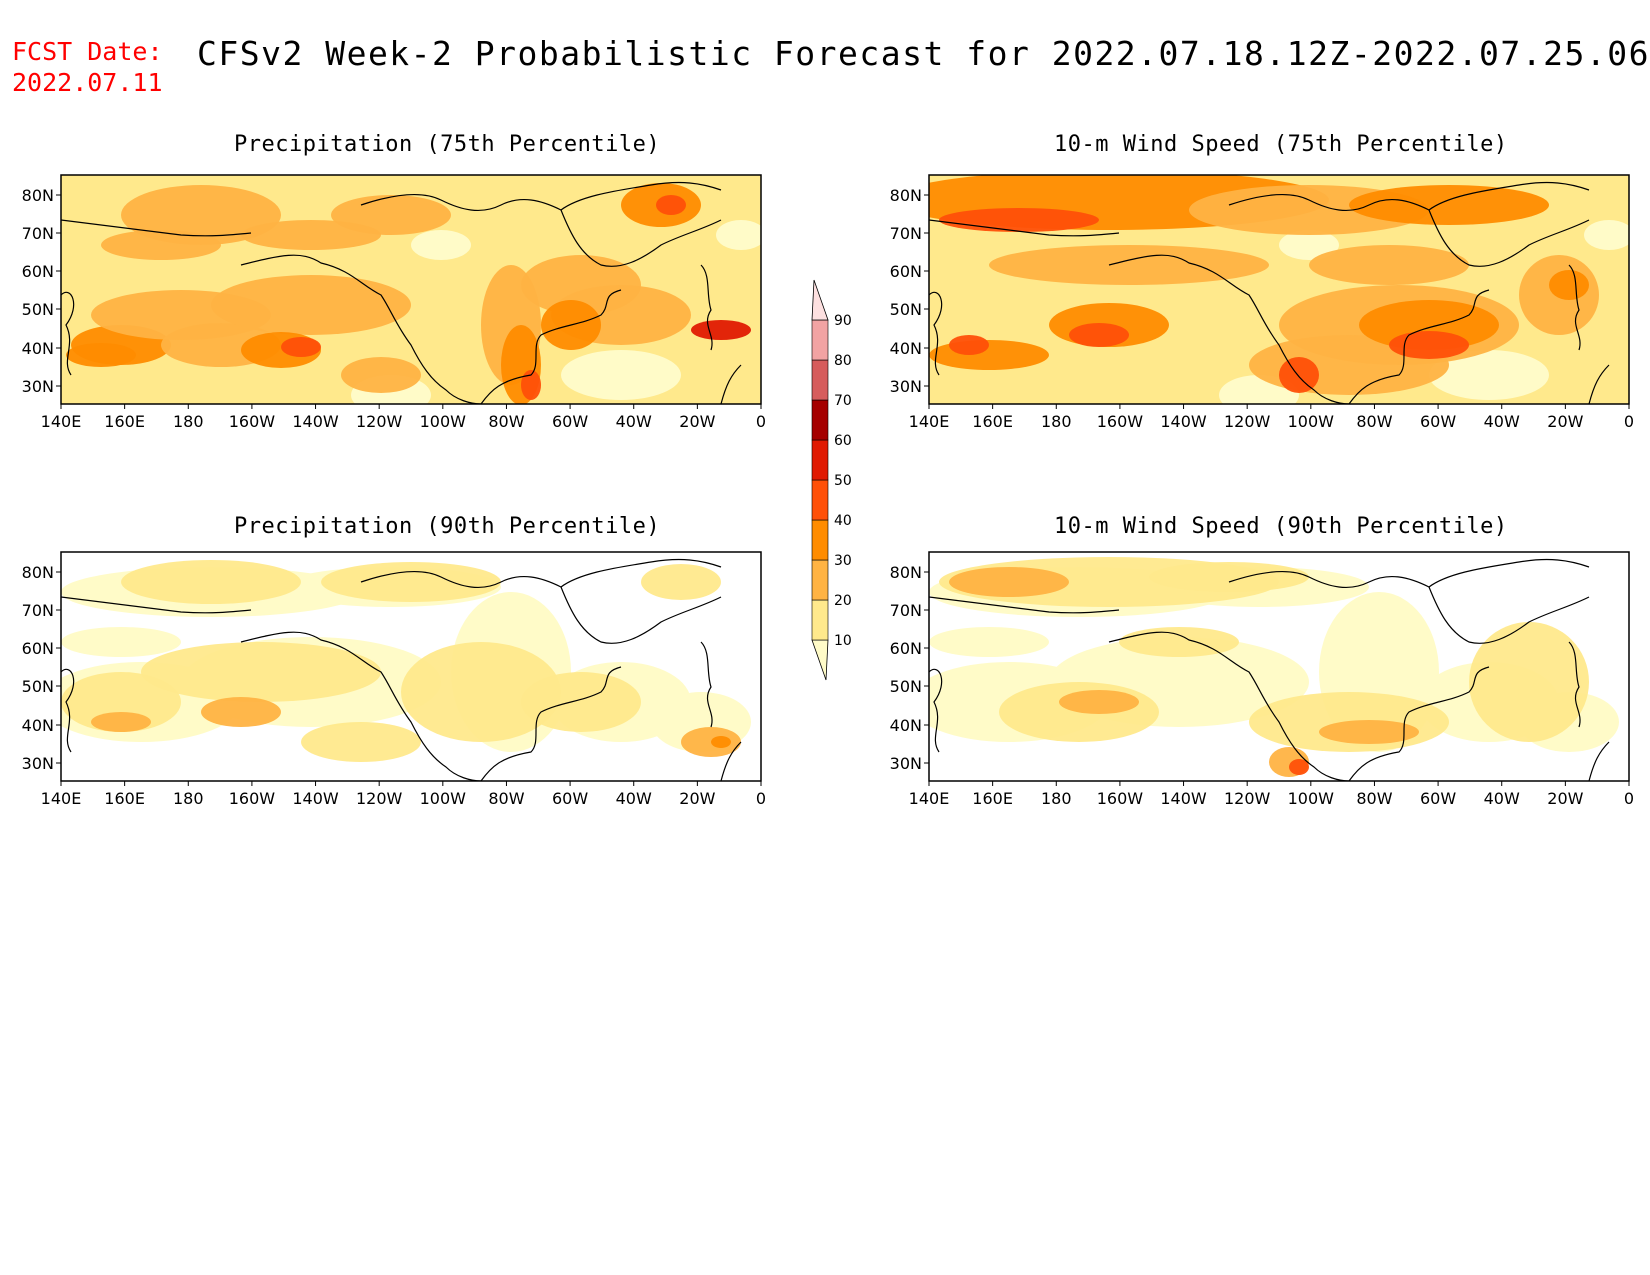 The height and width of the screenshot is (1275, 1650). Describe the element at coordinates (87, 67) in the screenshot. I see `forecast-date-label: FCST Date: 2022.07.11` at that location.